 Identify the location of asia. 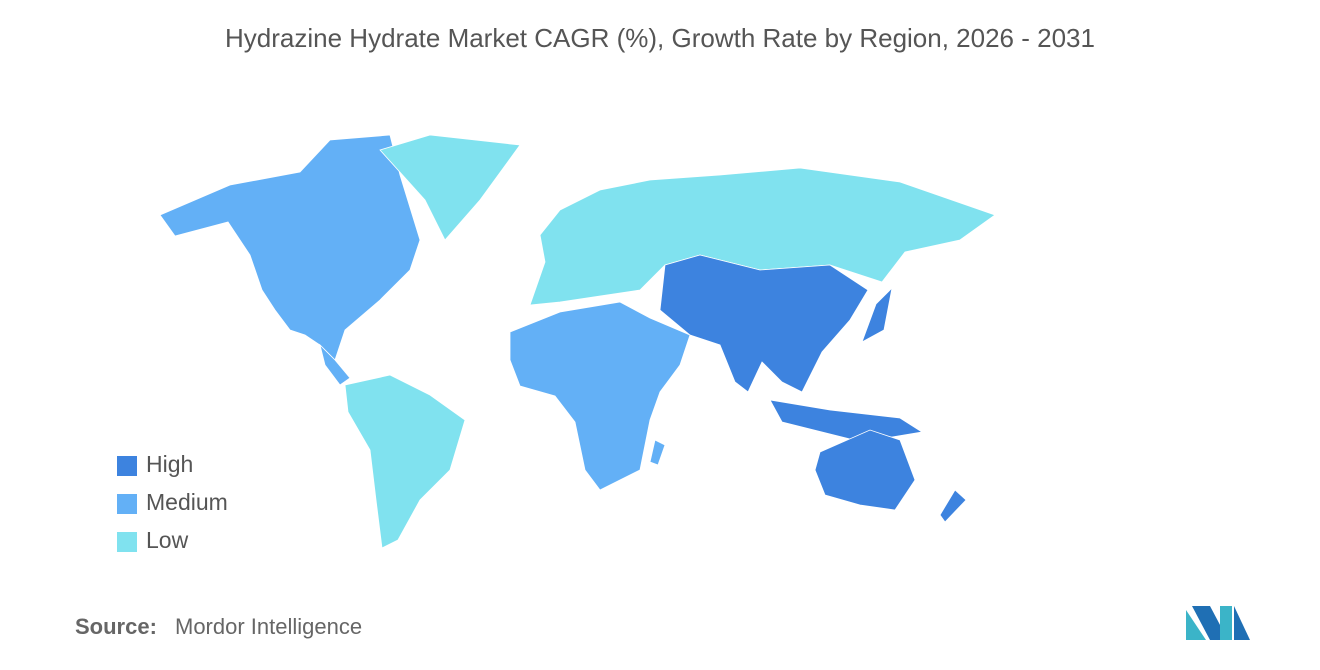
(764, 323).